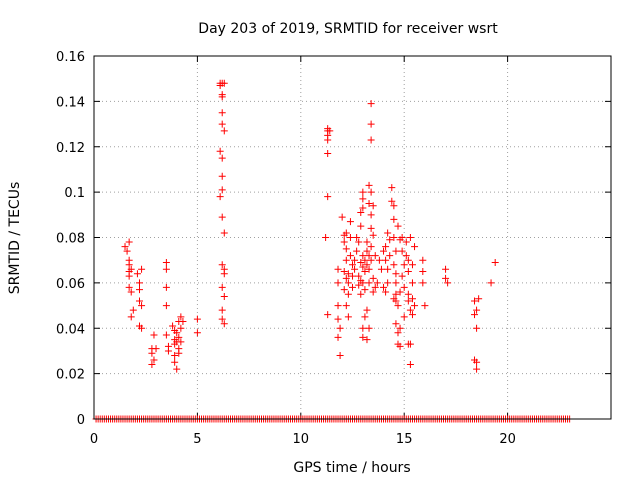 This screenshot has width=640, height=480. I want to click on y-tick-label: 0, so click(81, 420).